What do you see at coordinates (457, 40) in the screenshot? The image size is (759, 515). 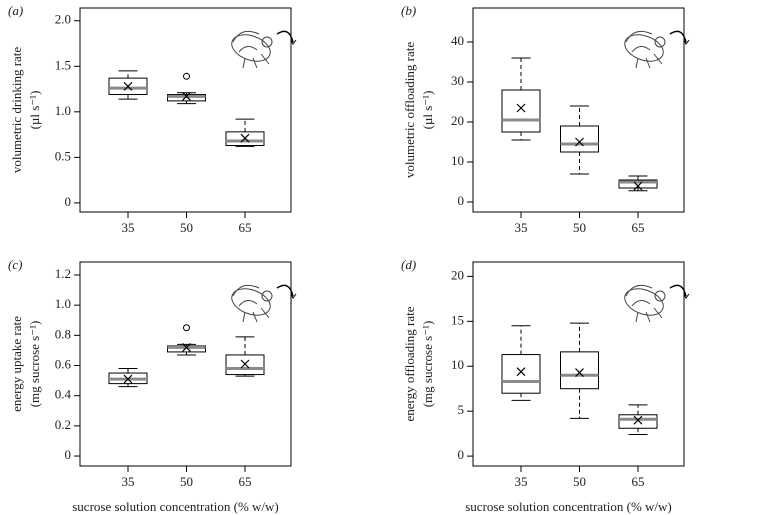 I see `y-tick-label: 40` at bounding box center [457, 40].